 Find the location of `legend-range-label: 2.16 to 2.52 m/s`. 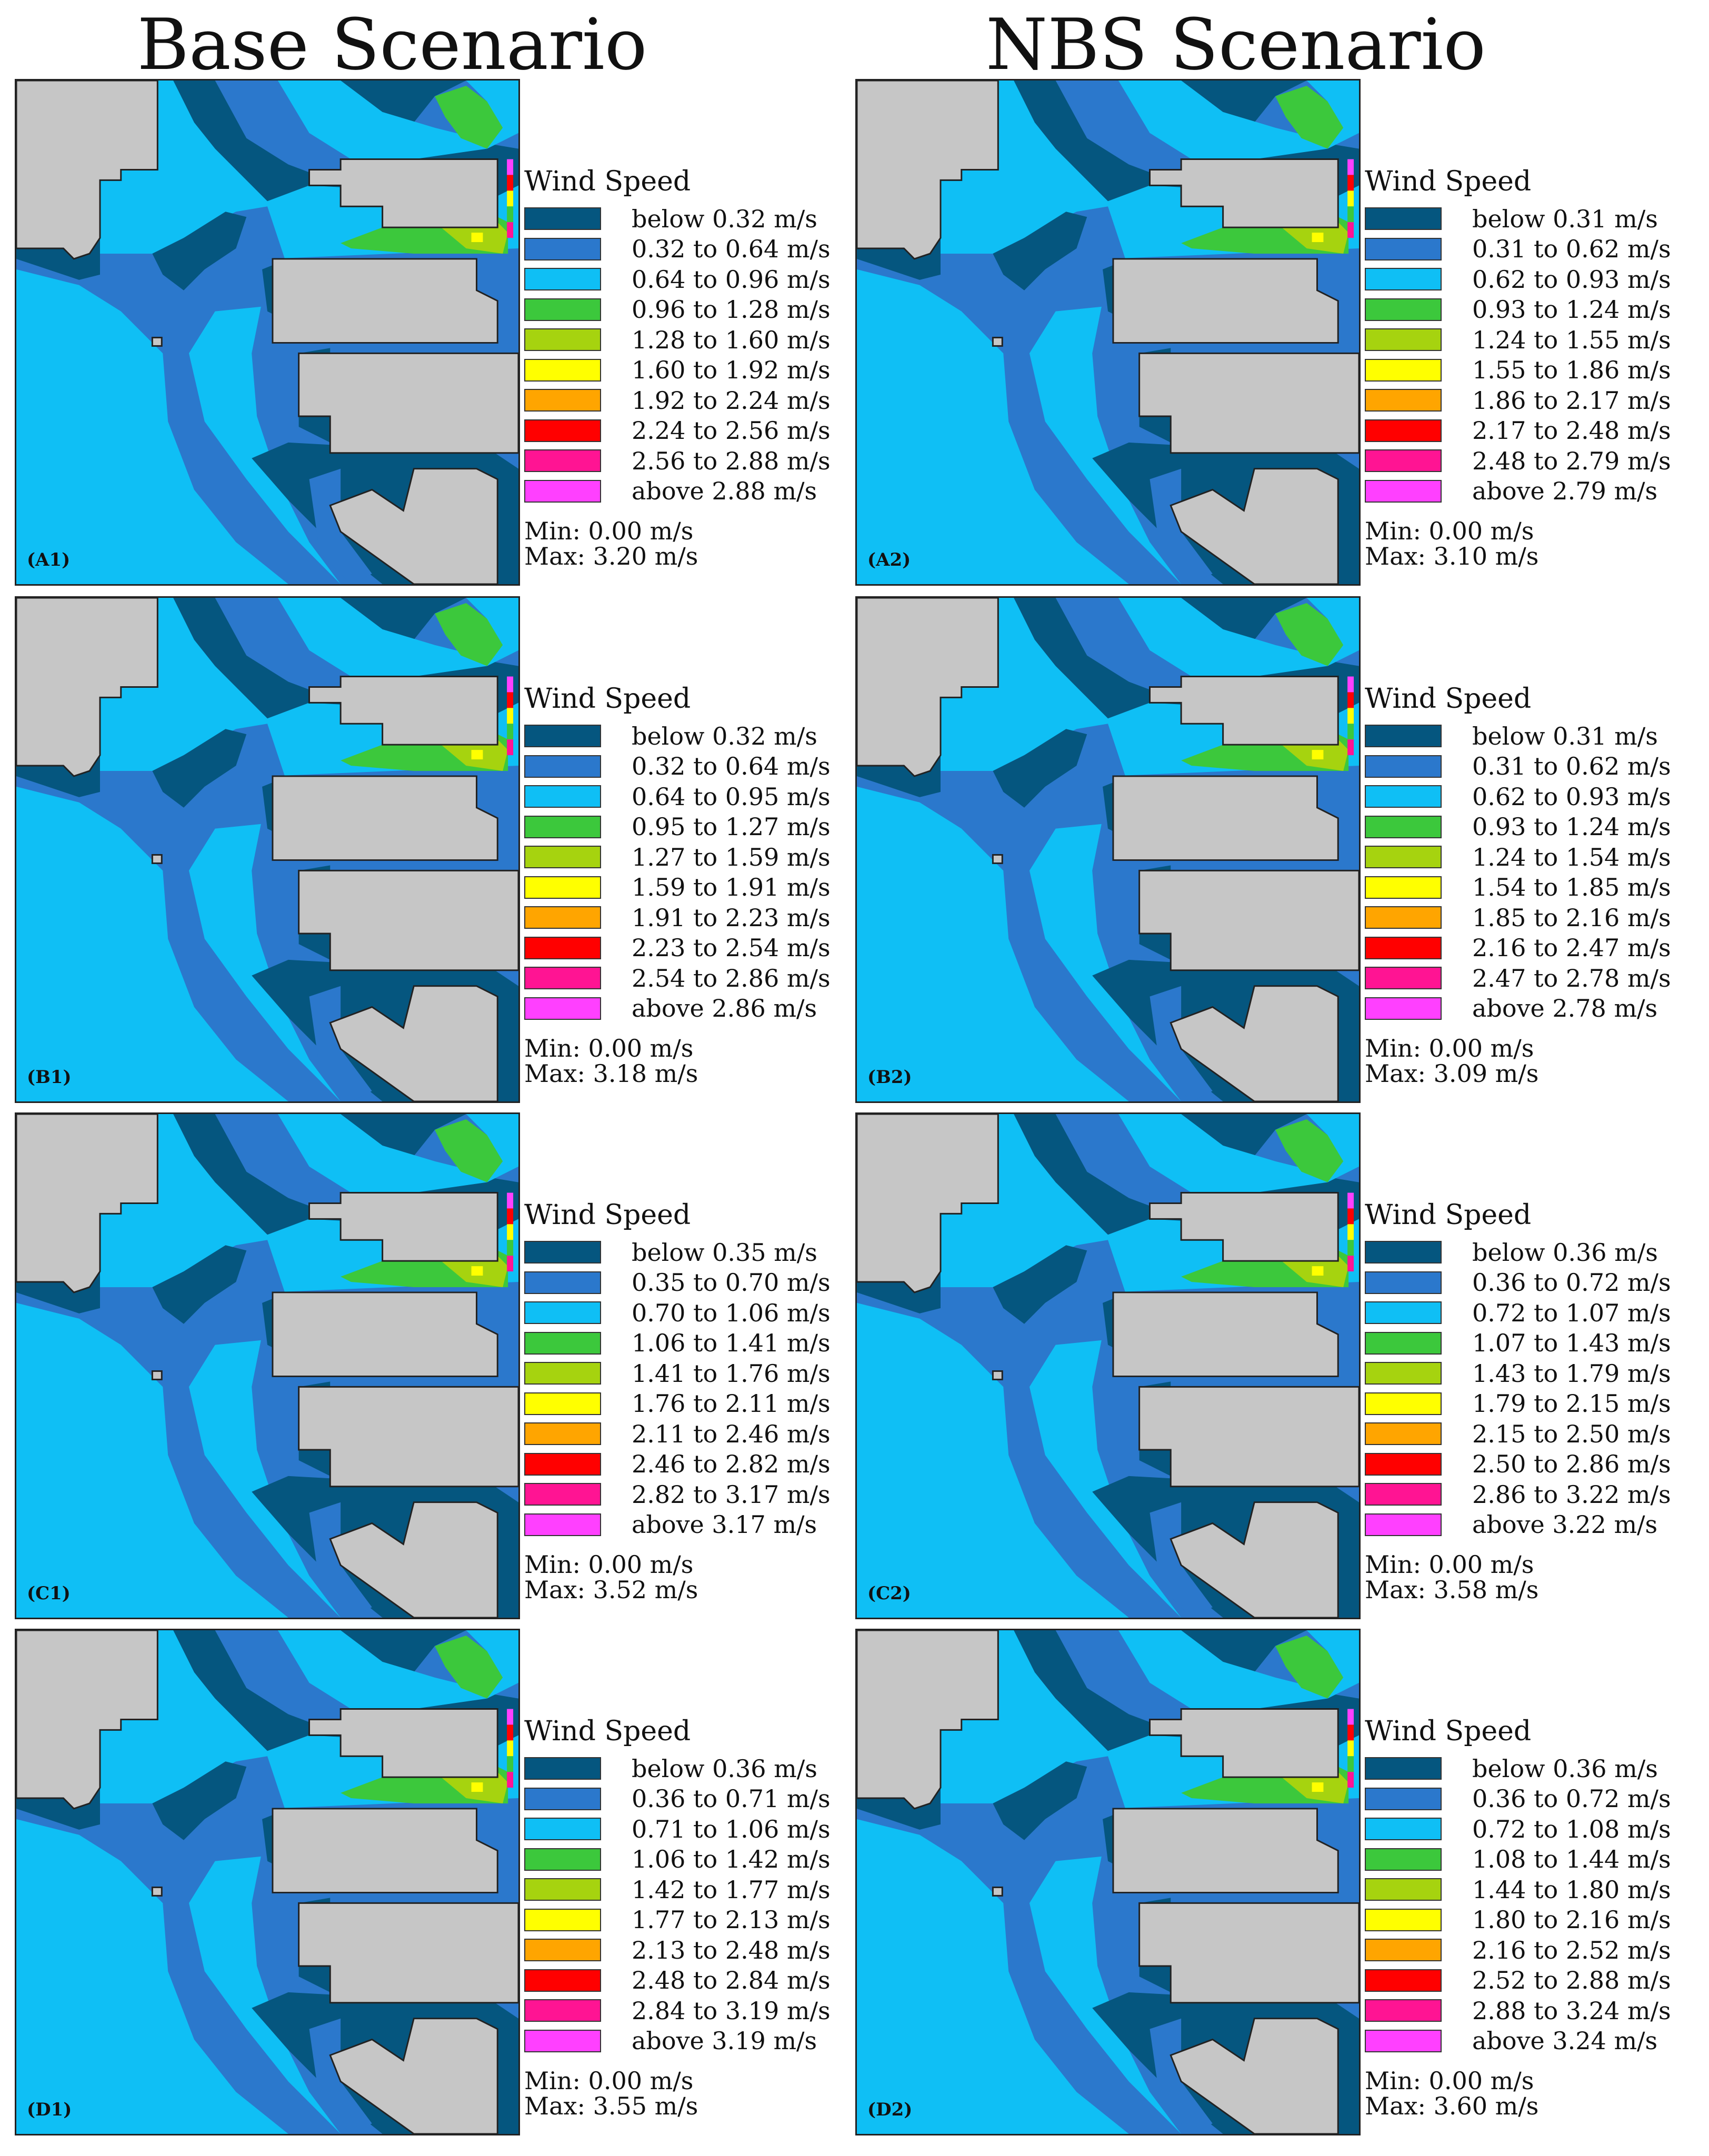

legend-range-label: 2.16 to 2.52 m/s is located at coordinates (1571, 1950).